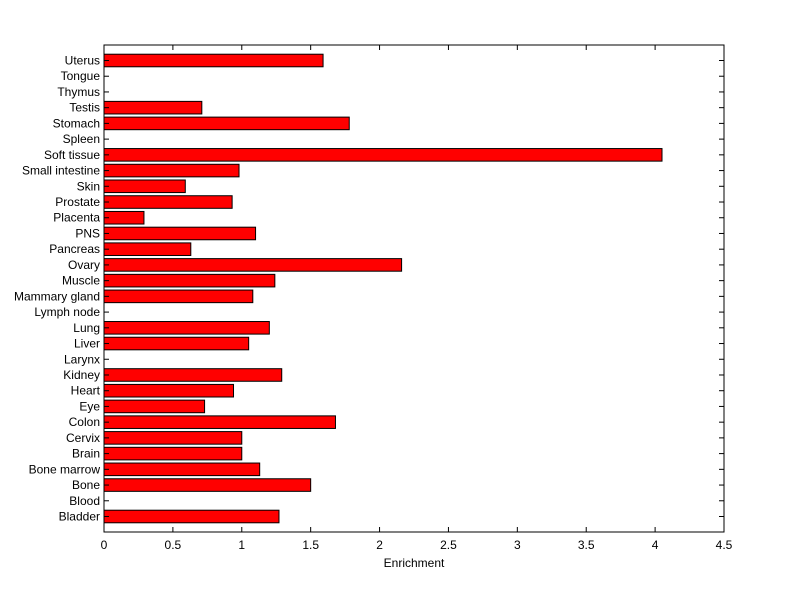 Image resolution: width=800 pixels, height=604 pixels. I want to click on x-tick-label: 4.5, so click(724, 545).